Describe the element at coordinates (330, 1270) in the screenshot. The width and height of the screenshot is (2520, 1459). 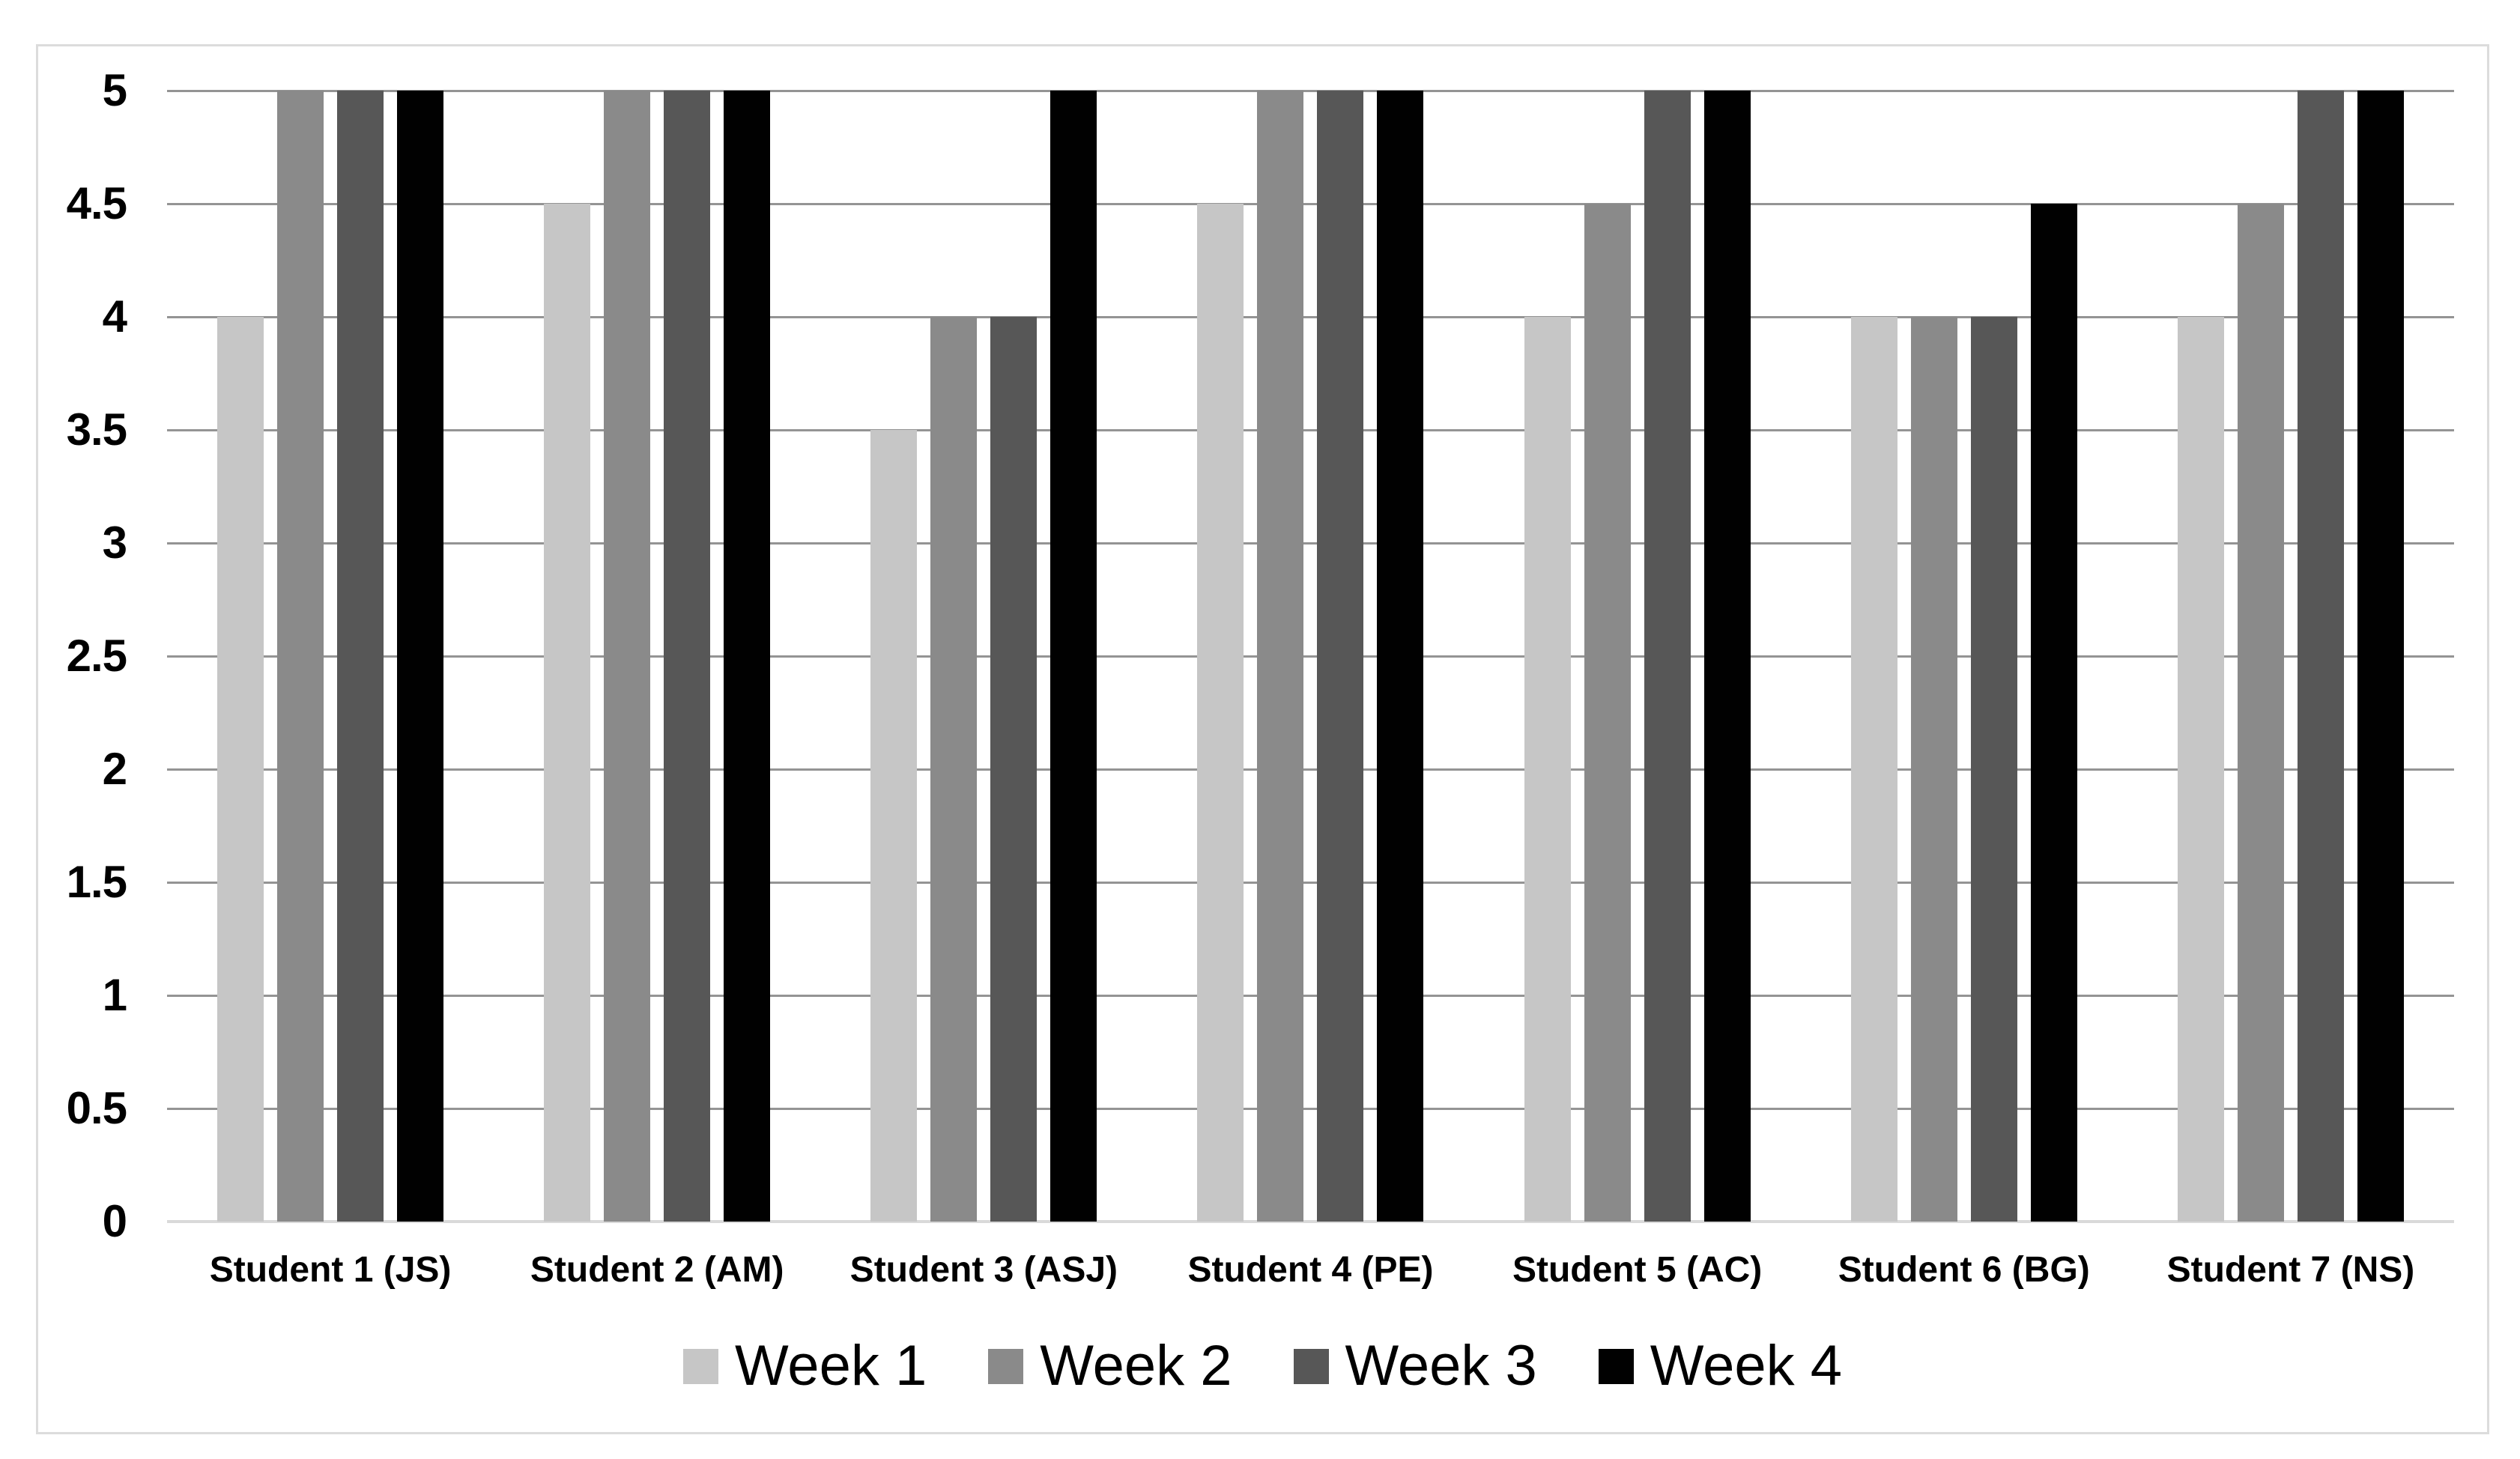
I see `x-axis-label: Student 1 (JS)` at that location.